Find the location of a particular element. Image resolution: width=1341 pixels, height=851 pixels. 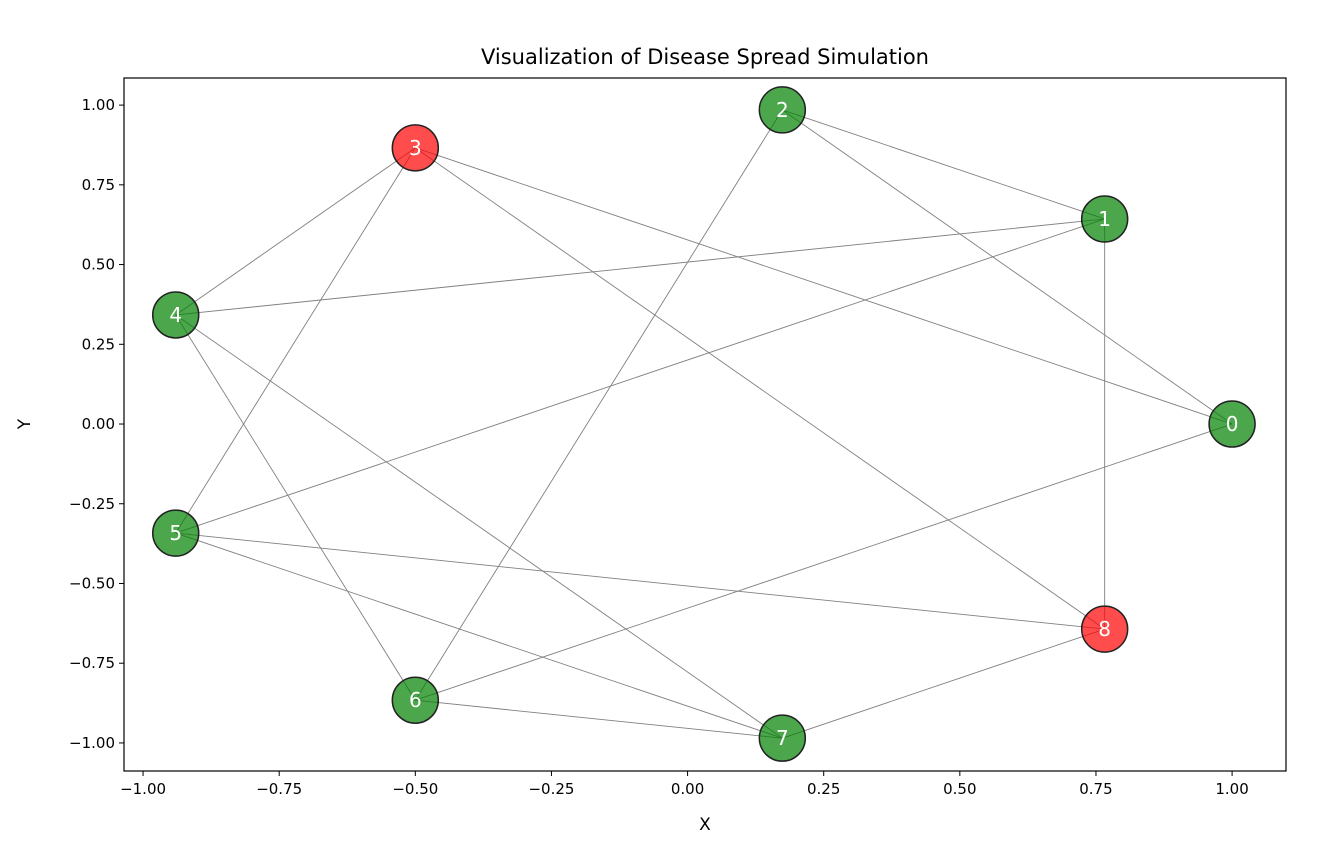

node-5: 5 is located at coordinates (175, 533).